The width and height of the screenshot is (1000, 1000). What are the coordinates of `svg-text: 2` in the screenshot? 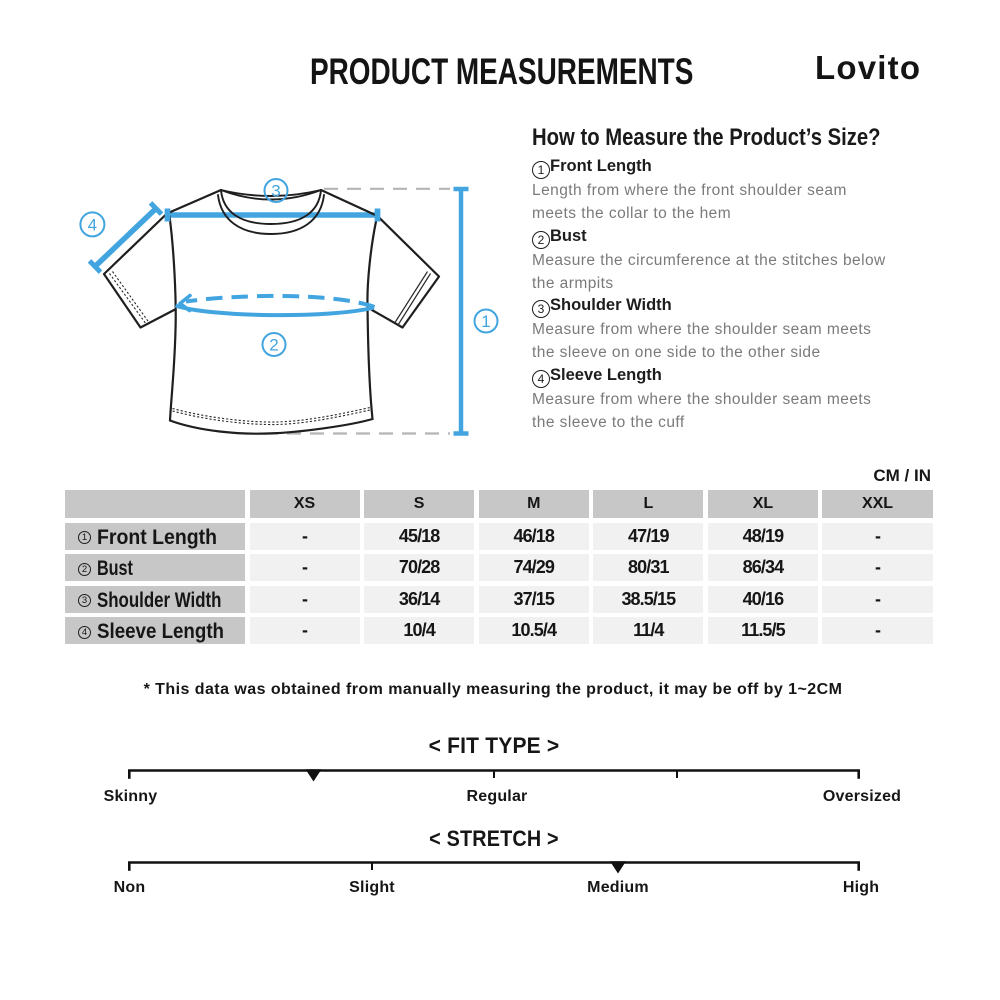 It's located at (273, 345).